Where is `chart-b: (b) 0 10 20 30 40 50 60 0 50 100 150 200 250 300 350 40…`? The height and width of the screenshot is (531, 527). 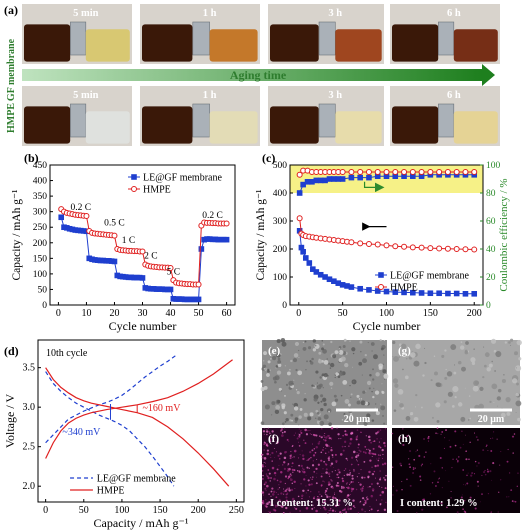
chart-b: (b) 0 10 20 30 40 50 60 0 50 100 150 200 250 300 350 40… is located at coordinates (123, 242).